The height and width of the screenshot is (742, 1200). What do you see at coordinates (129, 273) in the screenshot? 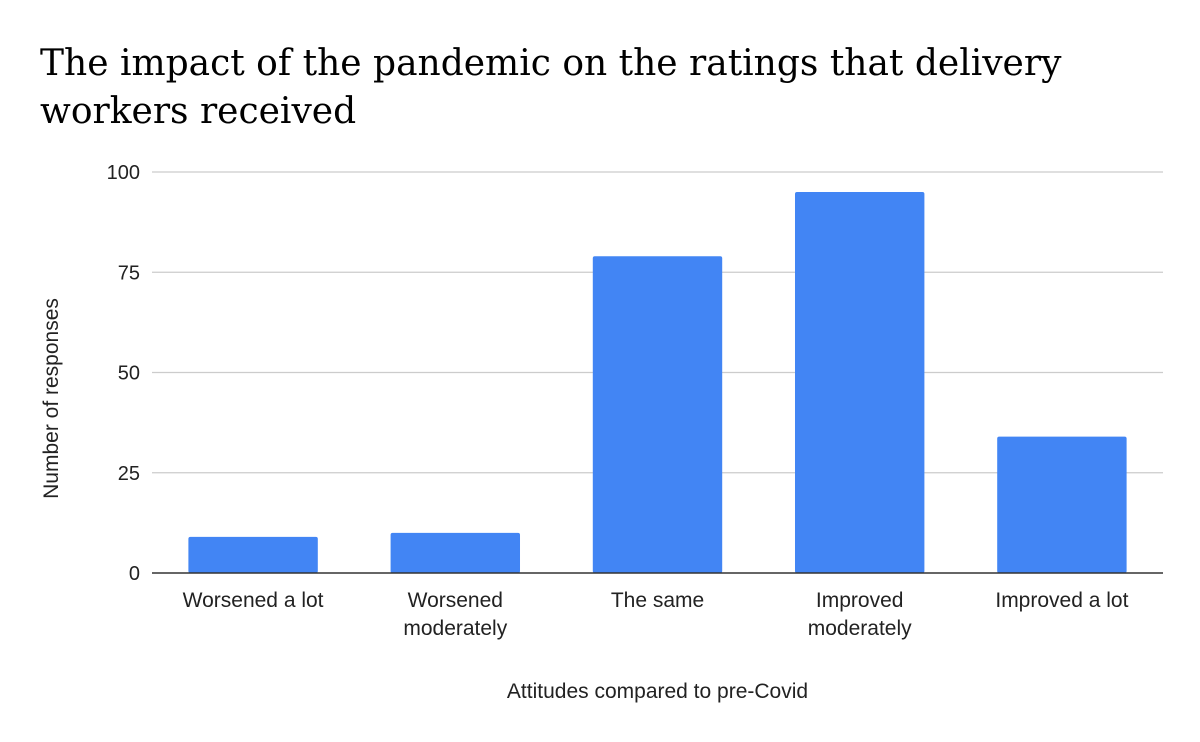
I see `y-tick-label: 75` at bounding box center [129, 273].